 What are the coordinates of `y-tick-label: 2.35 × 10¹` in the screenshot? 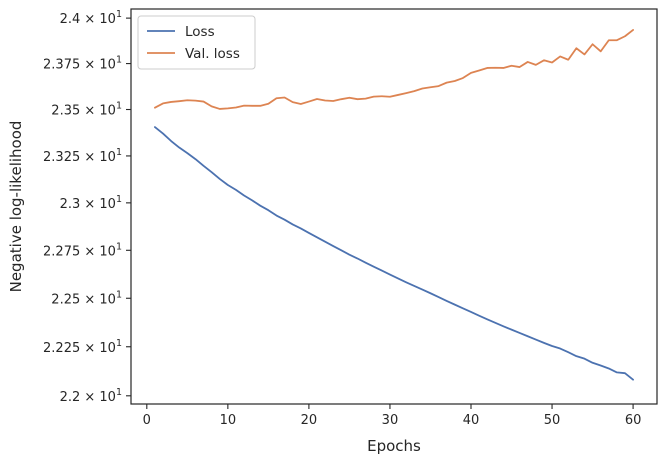 It's located at (86, 110).